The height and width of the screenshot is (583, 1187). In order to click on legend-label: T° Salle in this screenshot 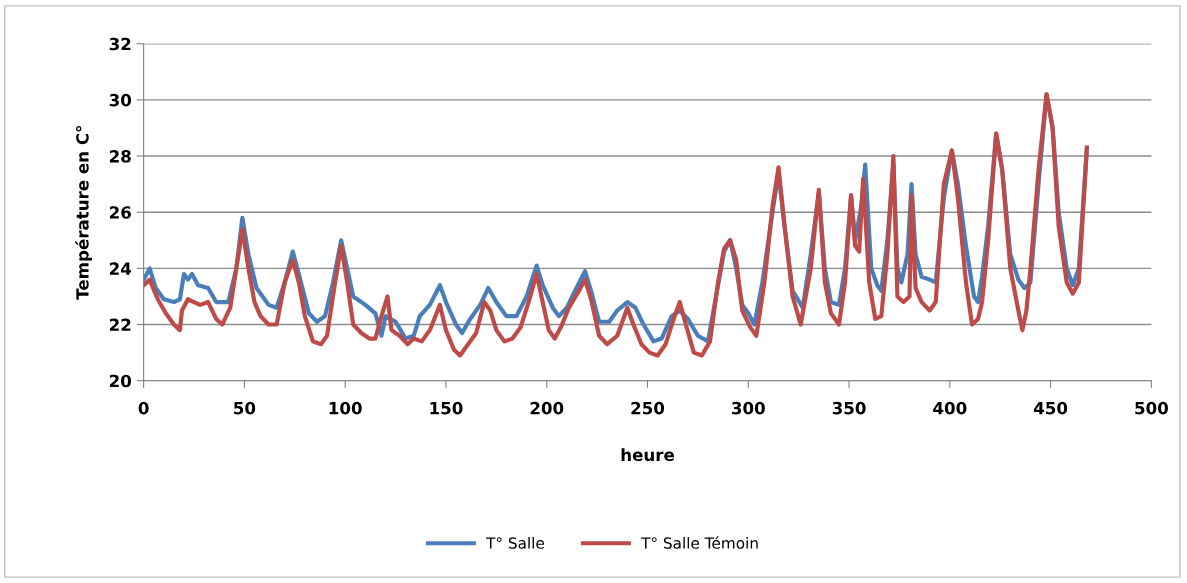, I will do `click(515, 542)`.